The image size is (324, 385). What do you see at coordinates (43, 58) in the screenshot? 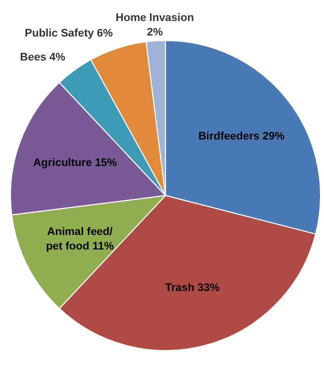
I see `slice-label: Bees 4%` at bounding box center [43, 58].